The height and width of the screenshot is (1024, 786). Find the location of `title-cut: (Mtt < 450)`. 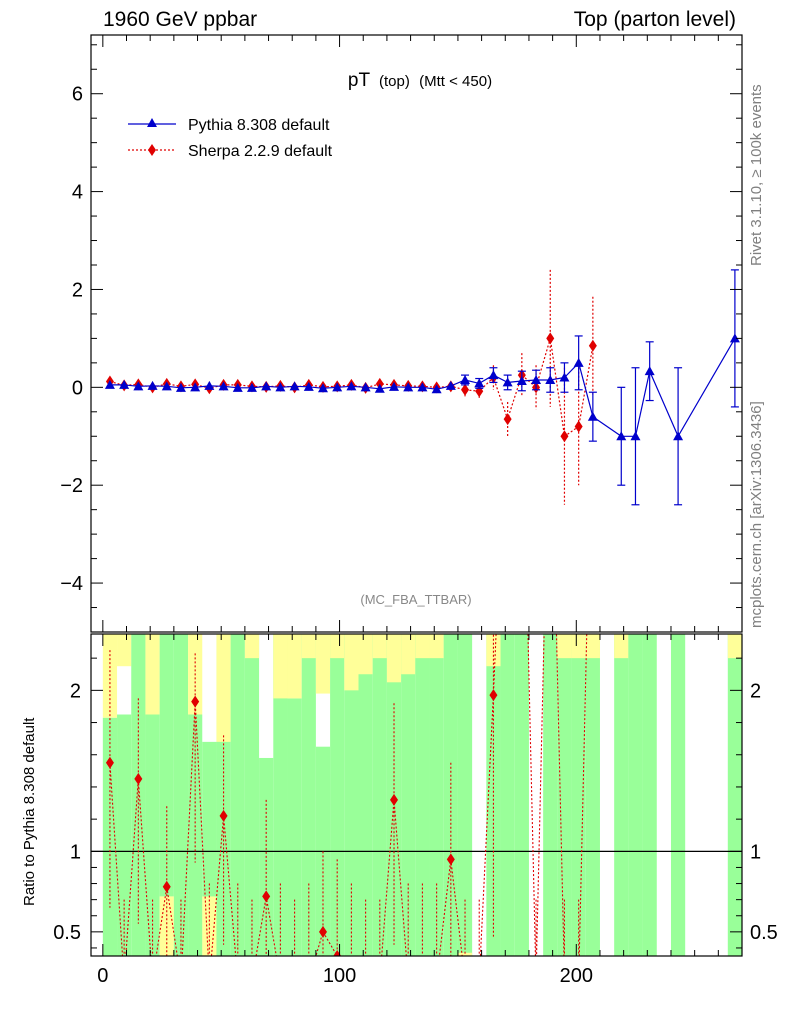

title-cut: (Mtt < 450) is located at coordinates (455, 81).